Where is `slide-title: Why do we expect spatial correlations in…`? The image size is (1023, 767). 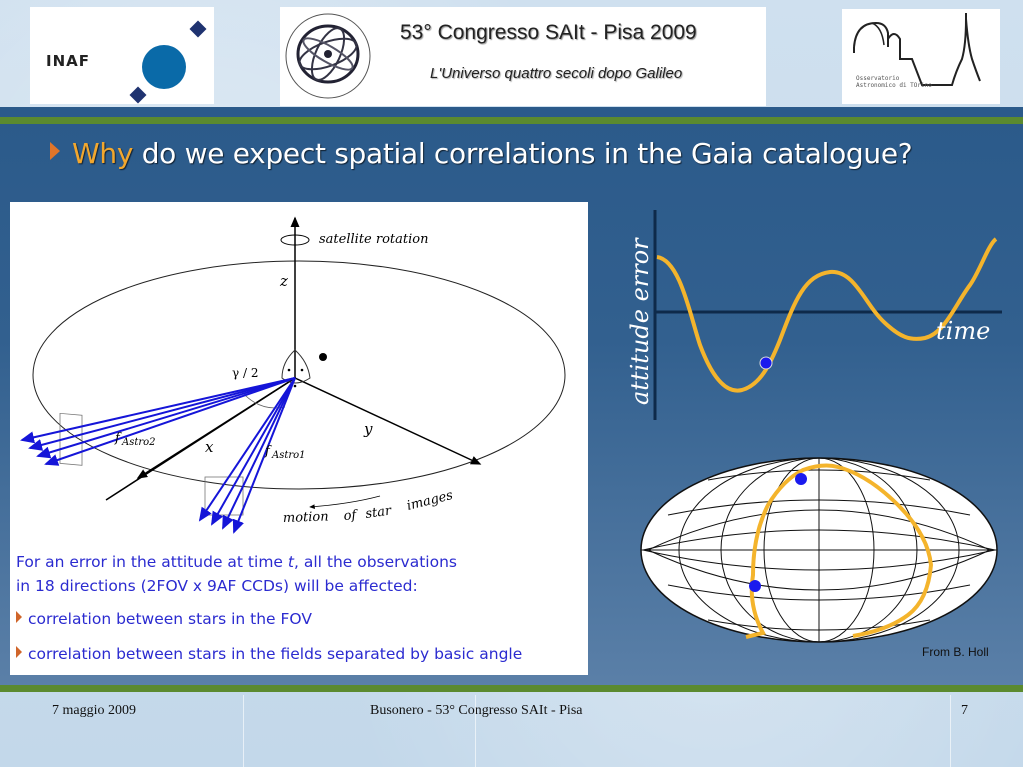 slide-title: Why do we expect spatial correlations in… is located at coordinates (481, 153).